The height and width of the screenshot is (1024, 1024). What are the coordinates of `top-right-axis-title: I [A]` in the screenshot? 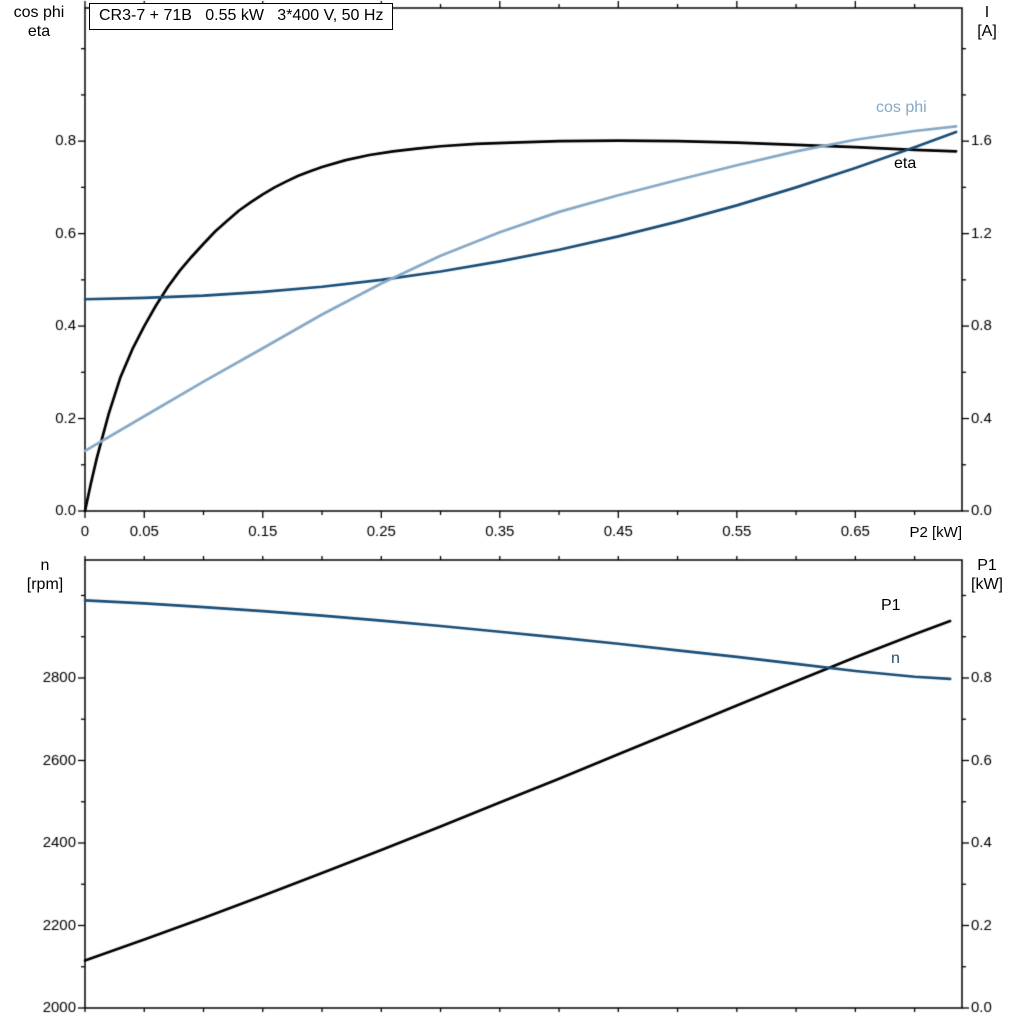 It's located at (987, 22).